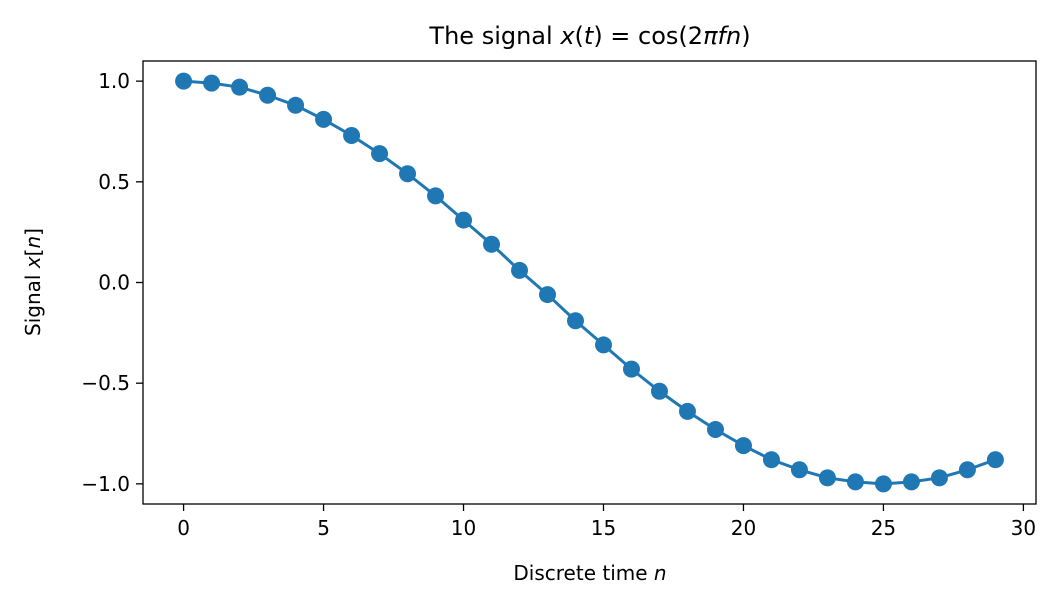 The height and width of the screenshot is (605, 1059). Describe the element at coordinates (463, 528) in the screenshot. I see `x-tick-label: 10` at that location.